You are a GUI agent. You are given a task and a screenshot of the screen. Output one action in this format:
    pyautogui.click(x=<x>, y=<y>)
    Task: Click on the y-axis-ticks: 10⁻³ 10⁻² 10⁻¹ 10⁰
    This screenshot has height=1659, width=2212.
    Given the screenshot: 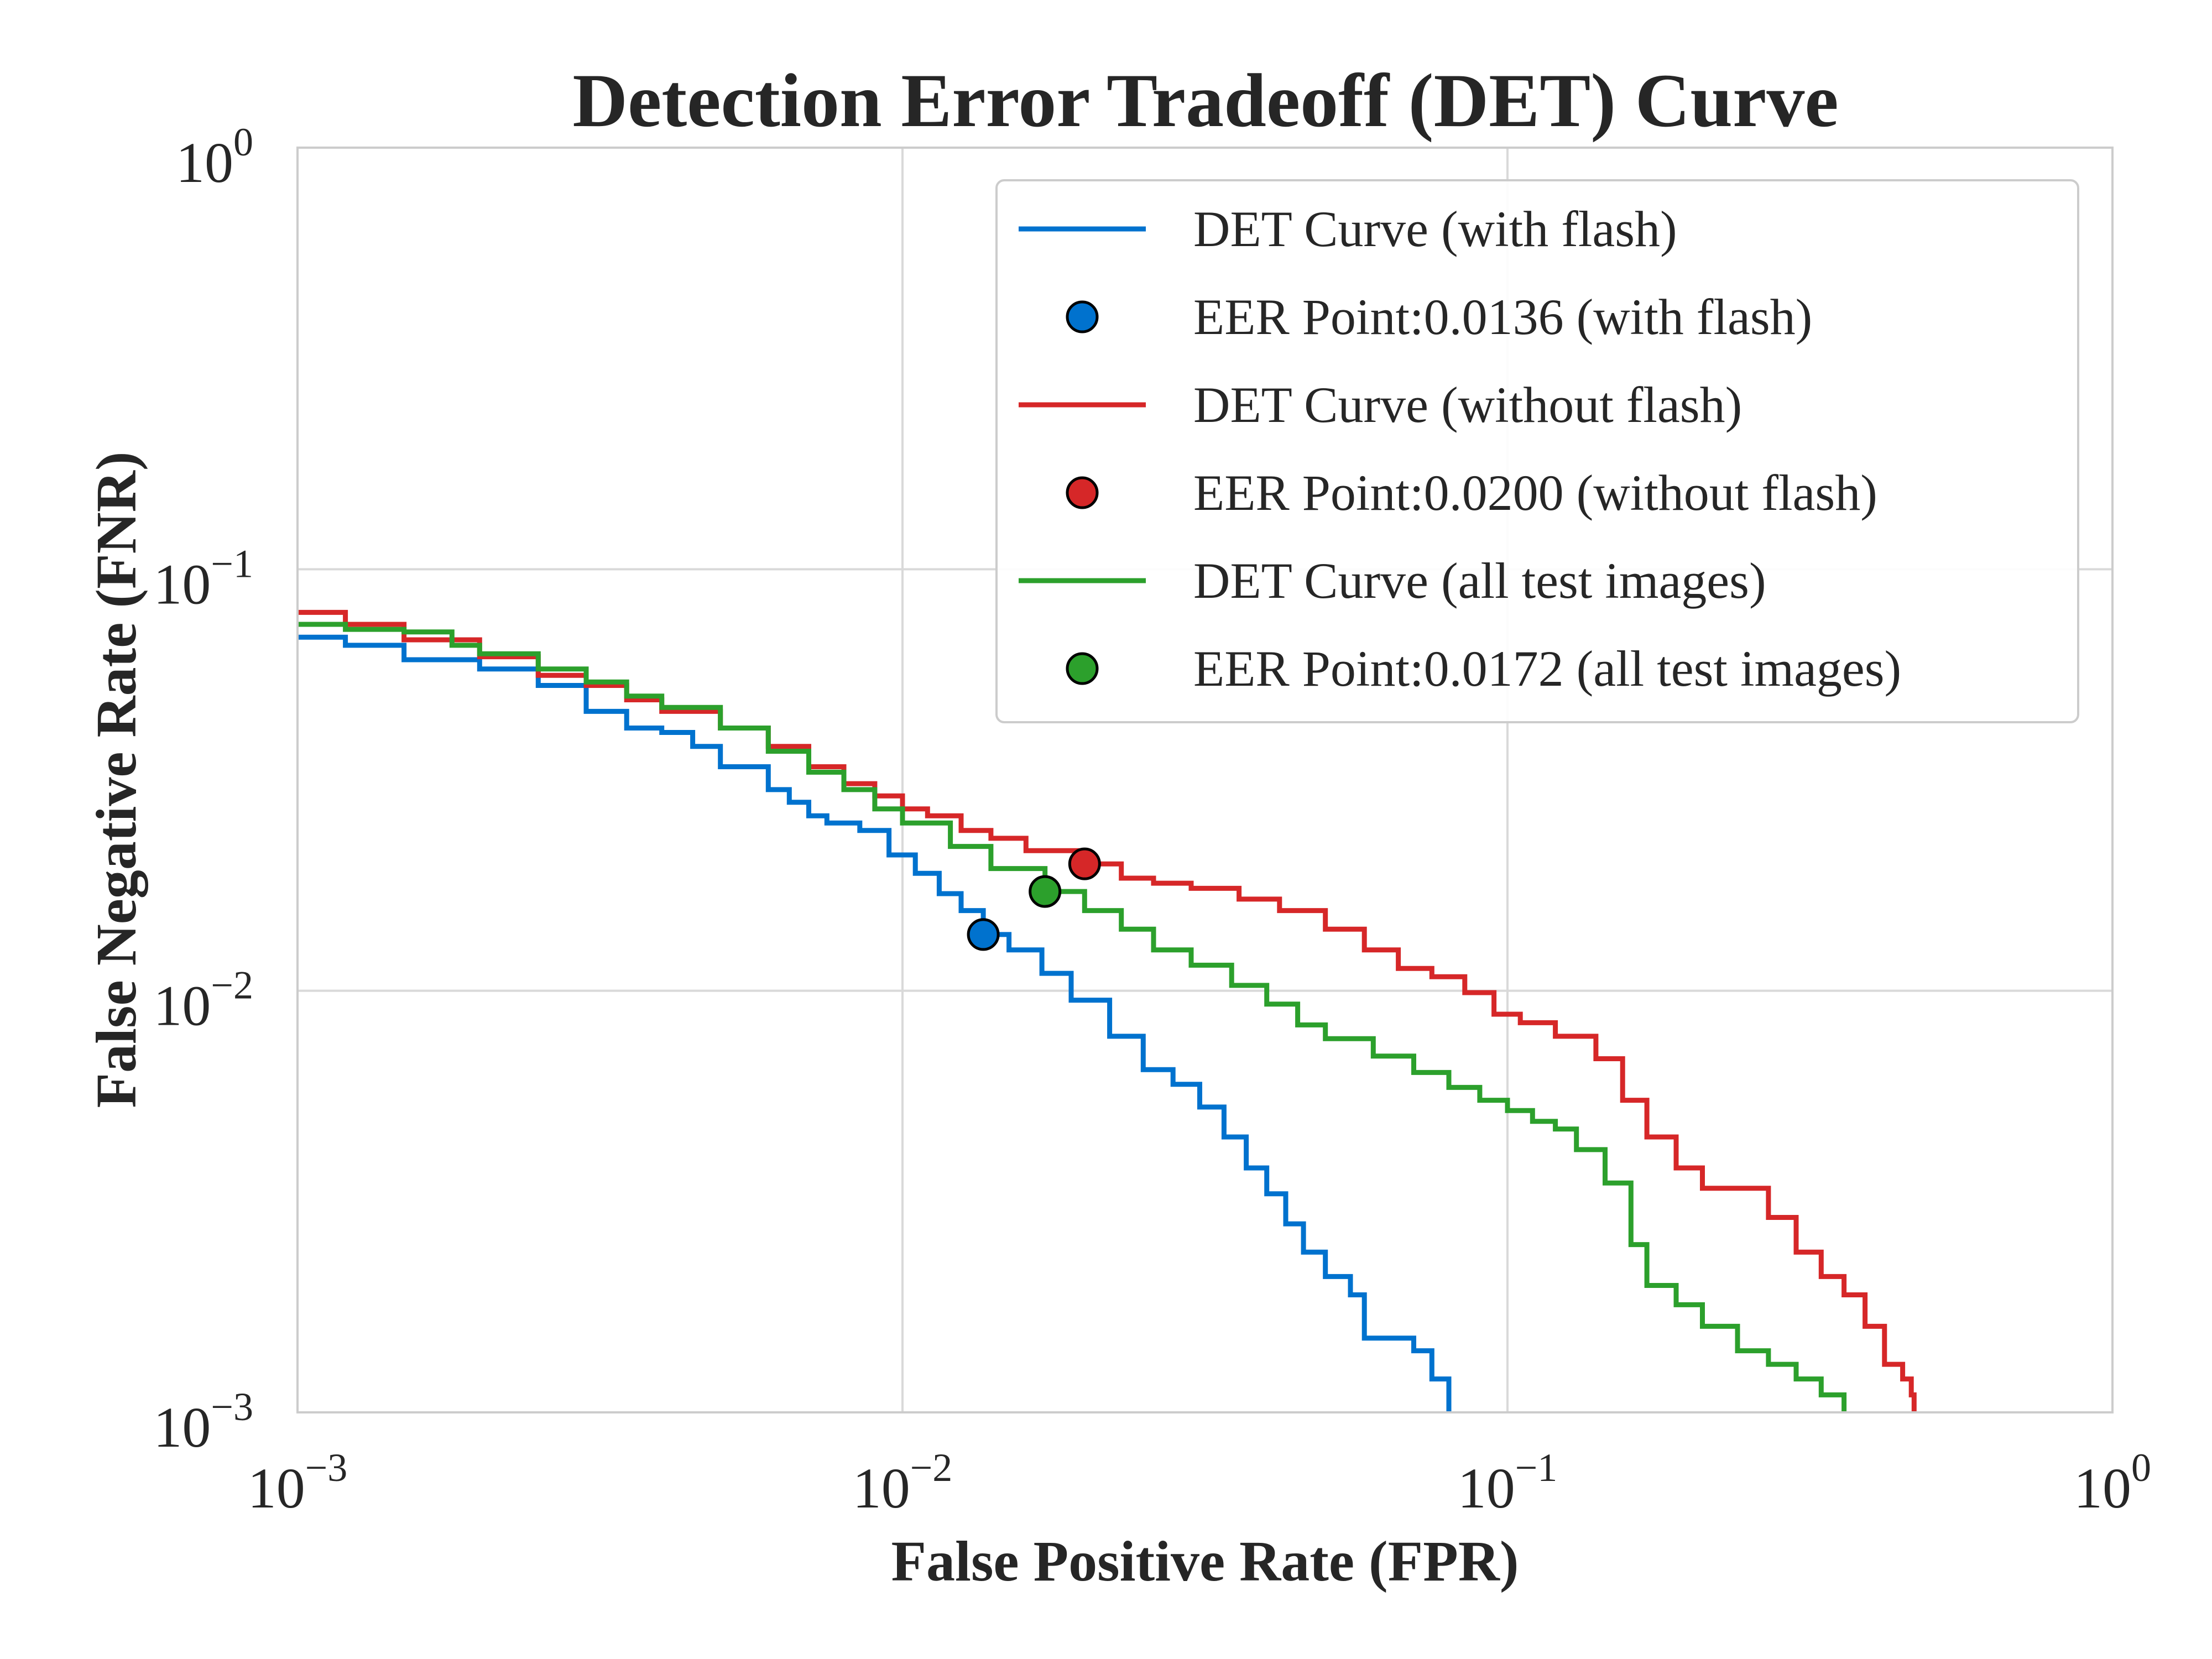 What is the action you would take?
    pyautogui.click(x=203, y=790)
    